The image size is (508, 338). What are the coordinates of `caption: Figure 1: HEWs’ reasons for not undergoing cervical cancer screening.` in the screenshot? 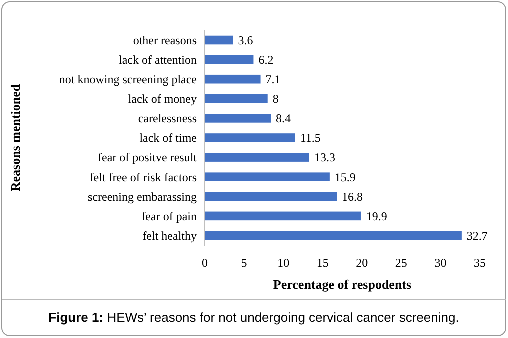 It's located at (254, 317).